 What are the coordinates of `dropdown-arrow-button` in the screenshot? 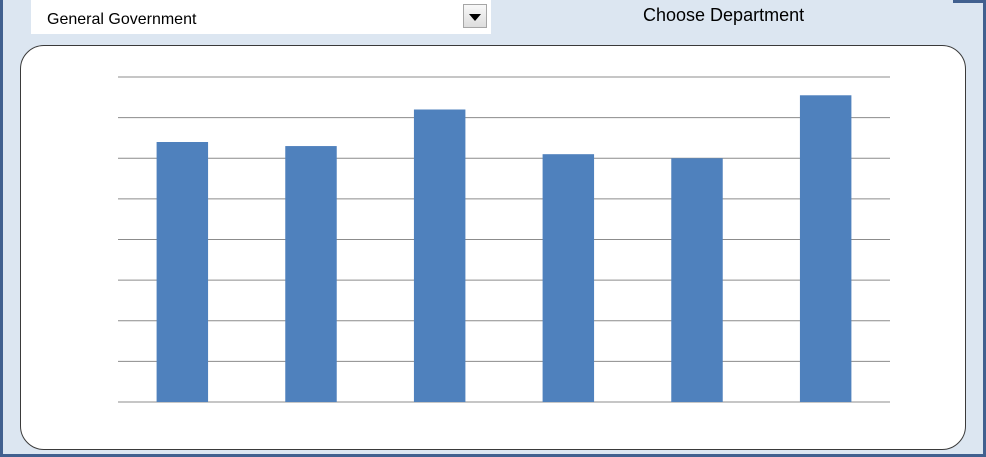 It's located at (475, 16).